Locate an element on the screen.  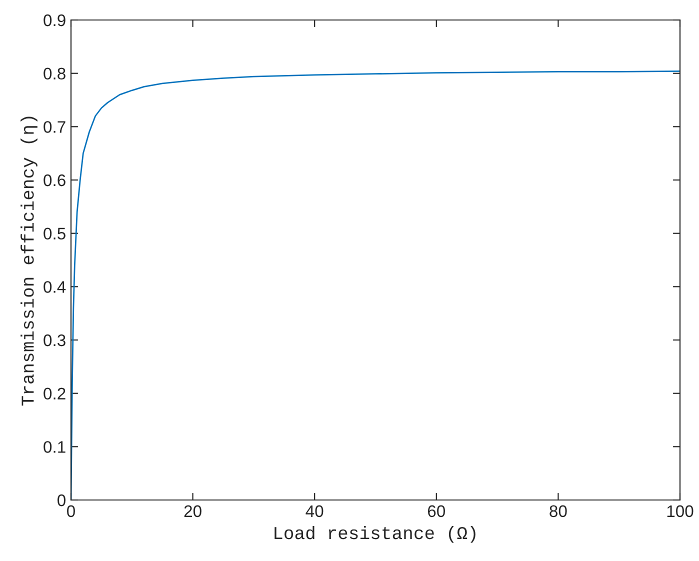
x-tick-label: 80 is located at coordinates (558, 511).